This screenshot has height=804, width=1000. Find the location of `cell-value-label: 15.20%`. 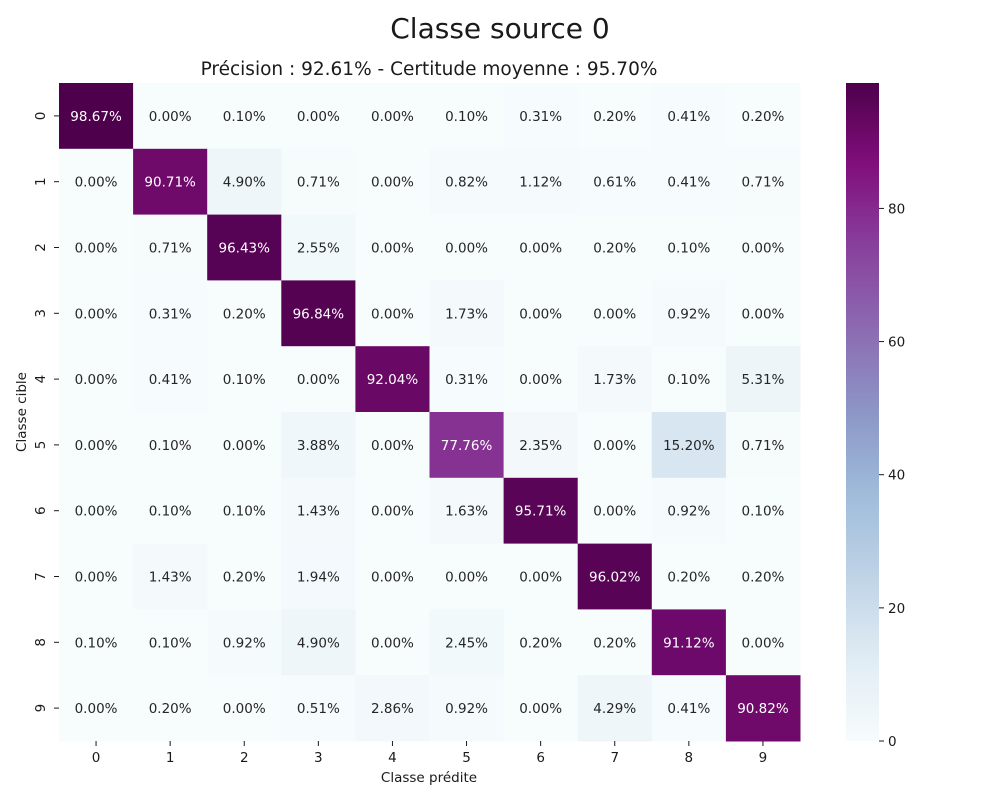

cell-value-label: 15.20% is located at coordinates (689, 446).